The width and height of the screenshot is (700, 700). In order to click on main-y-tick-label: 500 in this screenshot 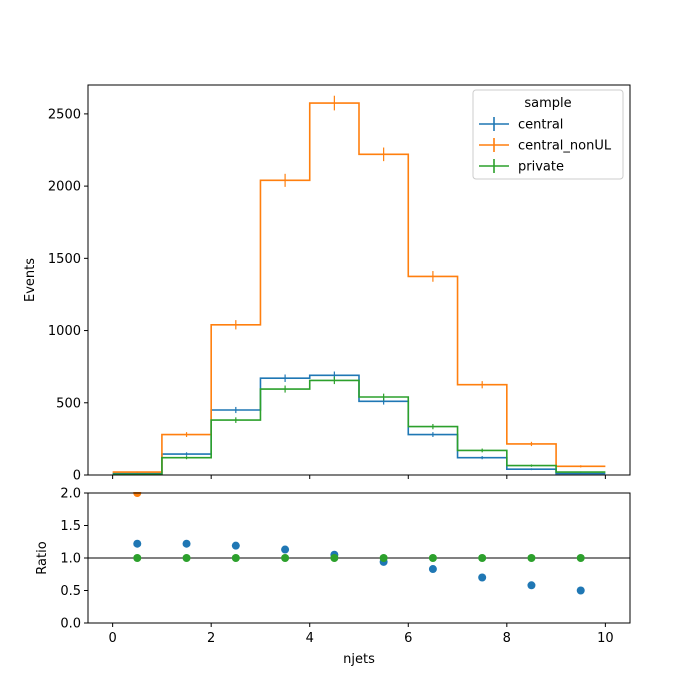, I will do `click(68, 403)`.